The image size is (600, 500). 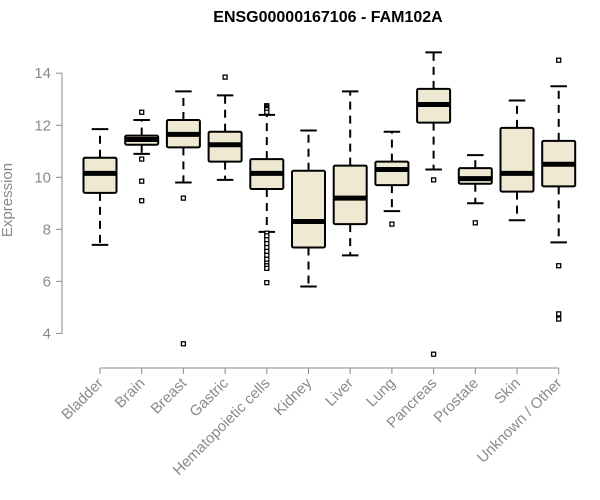 I want to click on y-tick-label-2: 8, so click(x=47, y=229).